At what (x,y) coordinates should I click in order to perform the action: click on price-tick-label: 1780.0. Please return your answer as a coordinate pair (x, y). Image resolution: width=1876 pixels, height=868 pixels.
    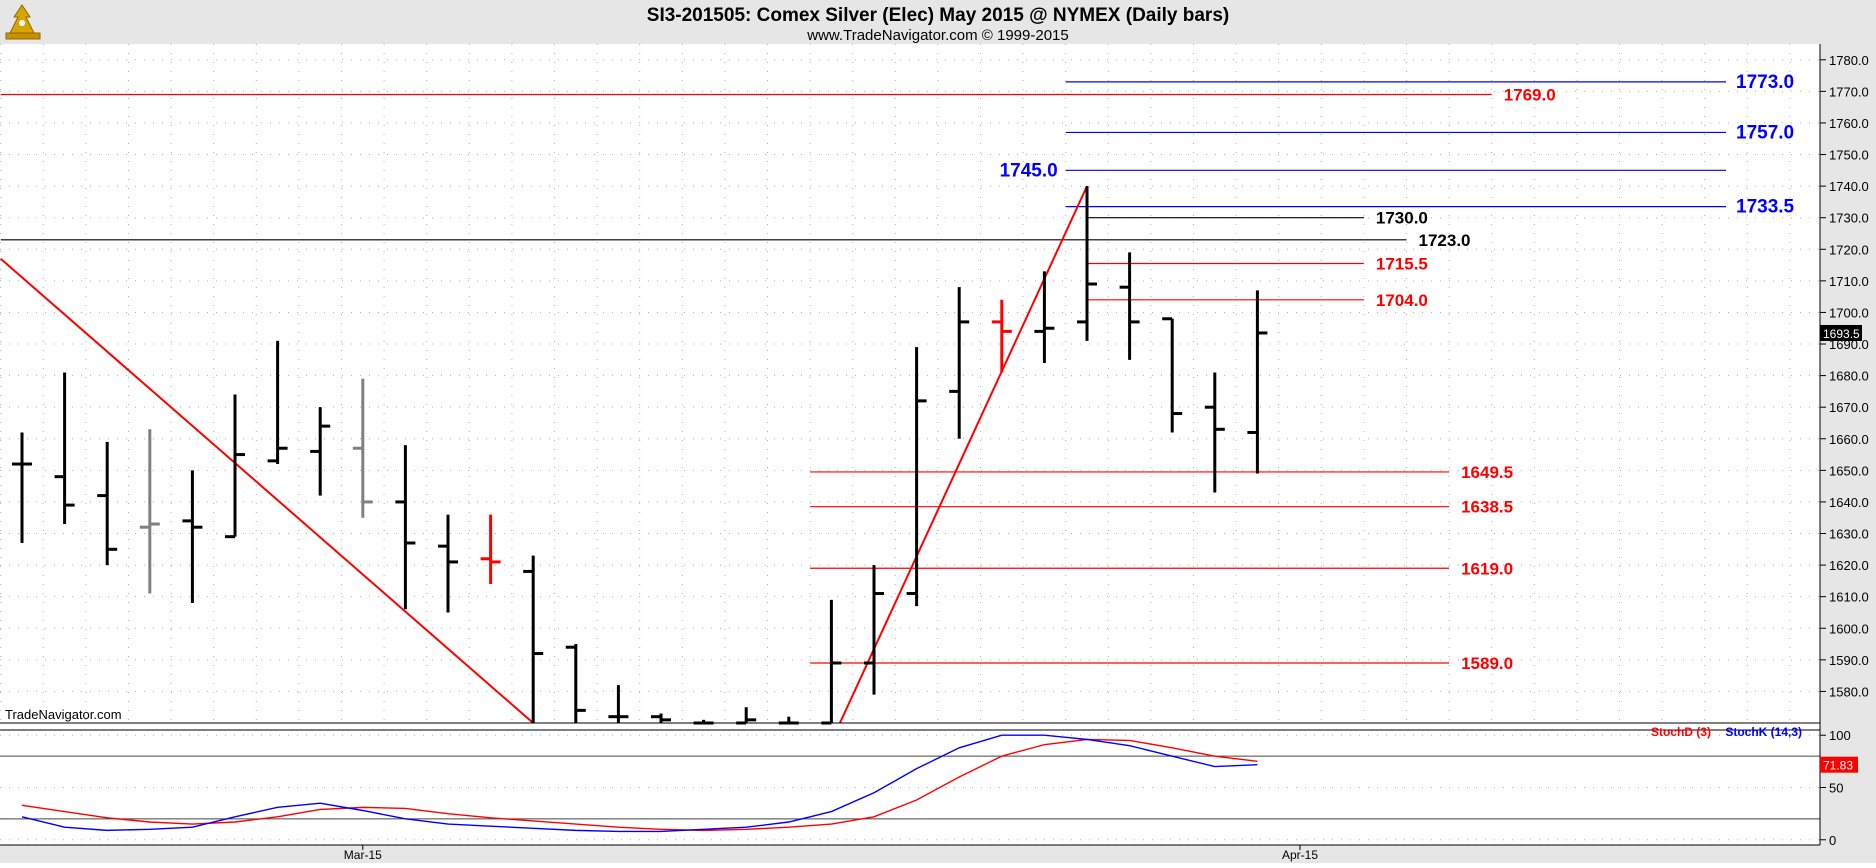
    Looking at the image, I should click on (1849, 60).